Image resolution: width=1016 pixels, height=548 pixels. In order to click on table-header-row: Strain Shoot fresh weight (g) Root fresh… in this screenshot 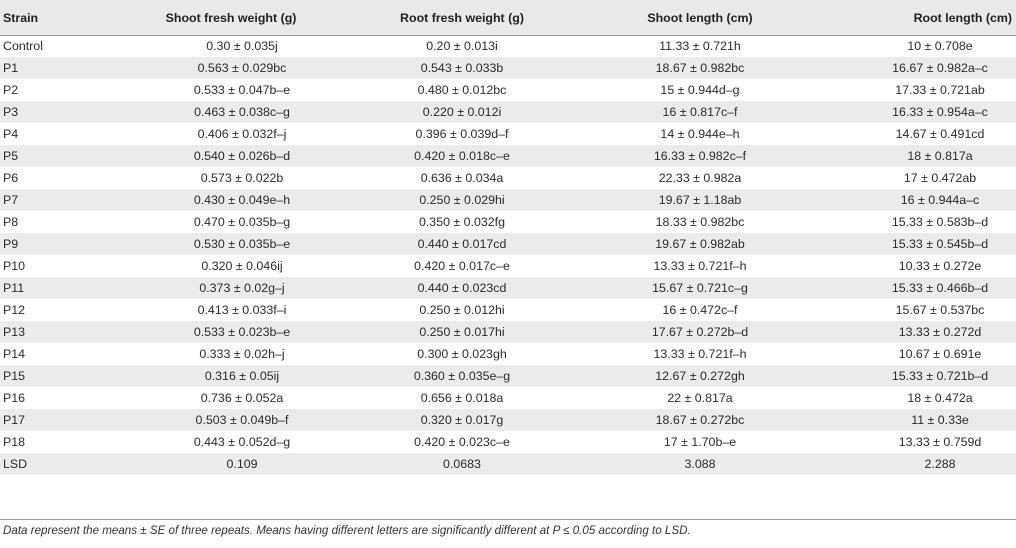, I will do `click(508, 17)`.